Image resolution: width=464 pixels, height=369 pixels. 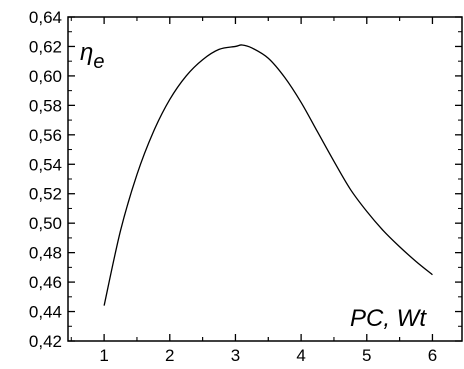 What do you see at coordinates (268, 355) in the screenshot?
I see `x-axis-tick-labels: 1 2 3 4 5 6` at bounding box center [268, 355].